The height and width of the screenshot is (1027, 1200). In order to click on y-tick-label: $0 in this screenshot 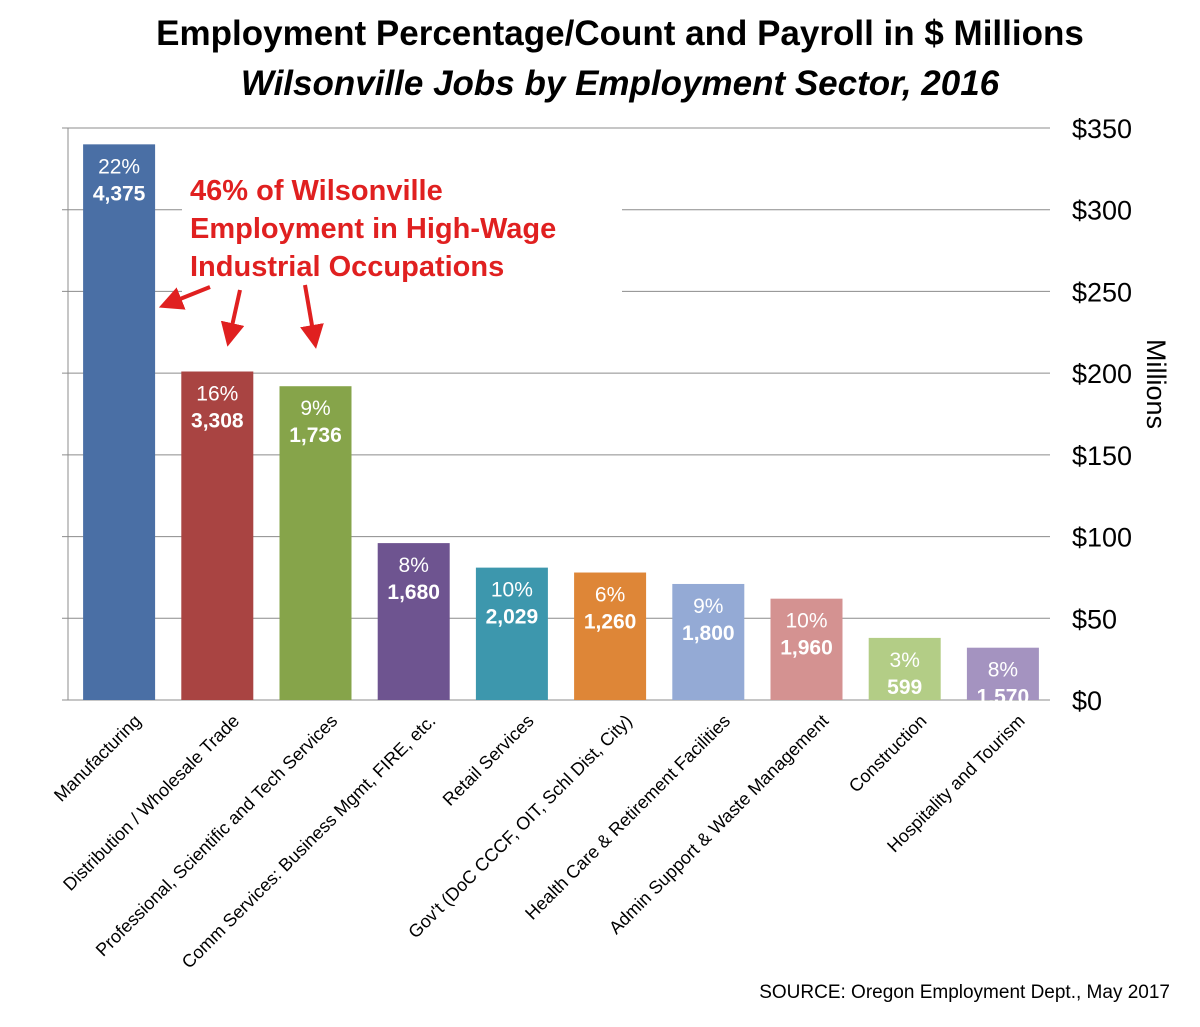, I will do `click(1087, 701)`.